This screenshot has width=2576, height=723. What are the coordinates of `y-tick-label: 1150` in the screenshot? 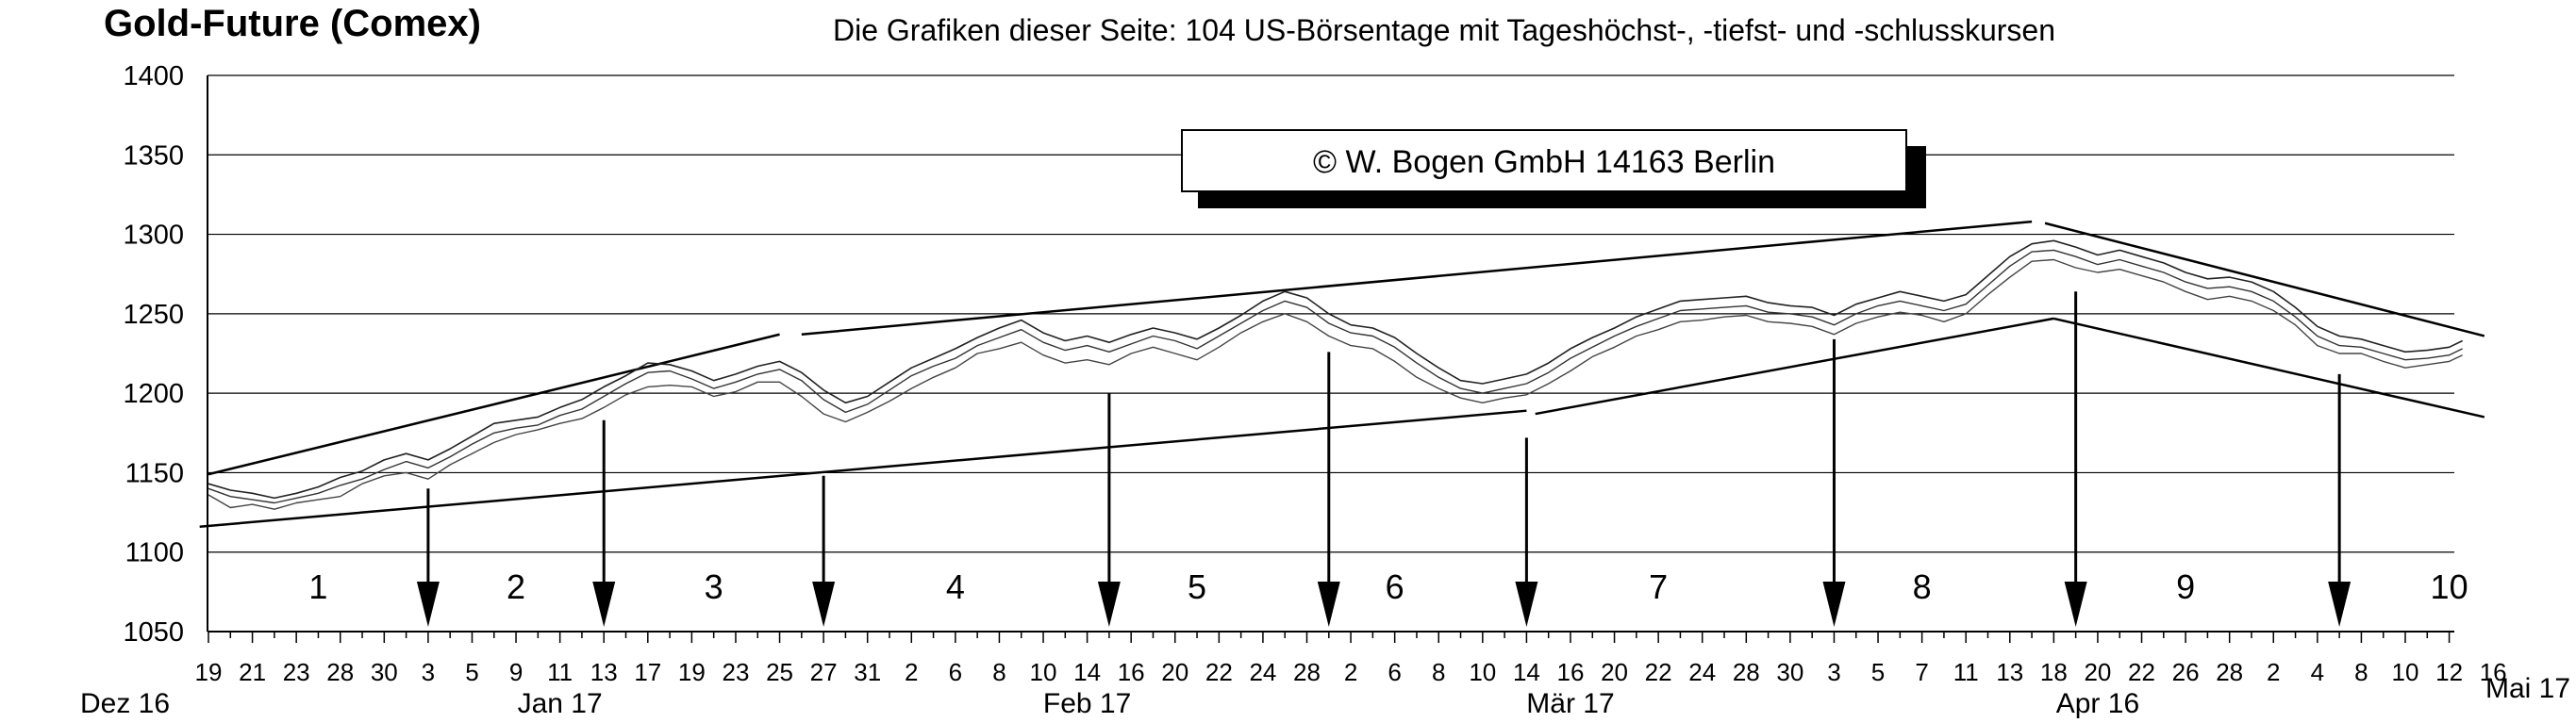 It's located at (154, 473).